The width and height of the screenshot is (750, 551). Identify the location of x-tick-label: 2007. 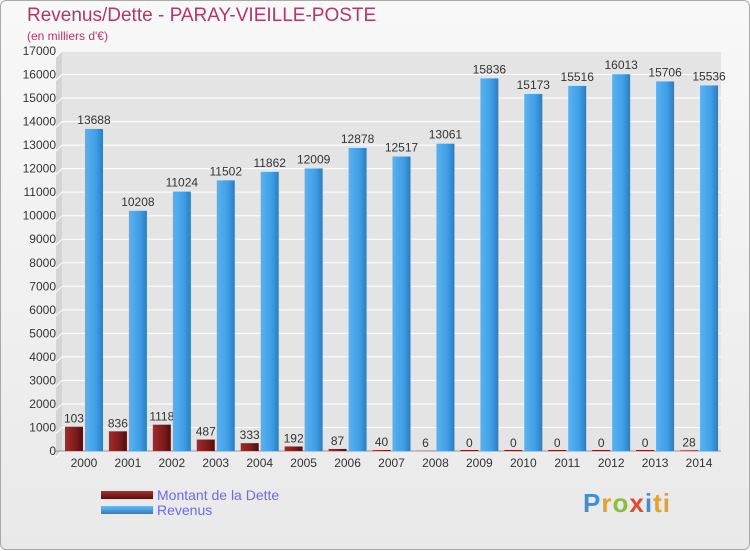
(391, 463).